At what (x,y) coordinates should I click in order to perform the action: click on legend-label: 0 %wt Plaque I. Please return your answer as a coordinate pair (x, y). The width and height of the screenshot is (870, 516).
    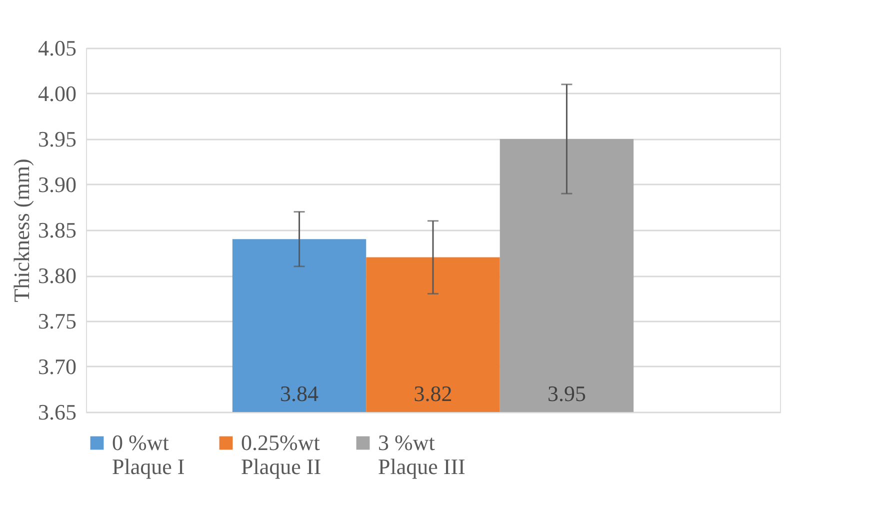
    Looking at the image, I should click on (148, 454).